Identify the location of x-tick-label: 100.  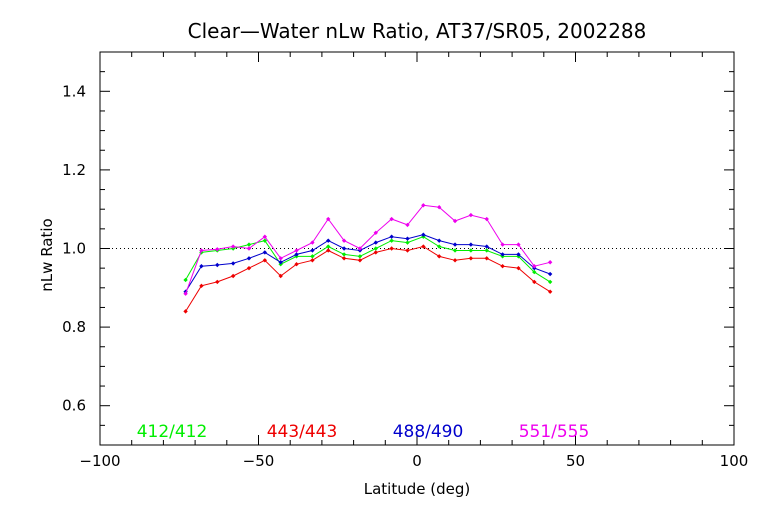
(734, 461).